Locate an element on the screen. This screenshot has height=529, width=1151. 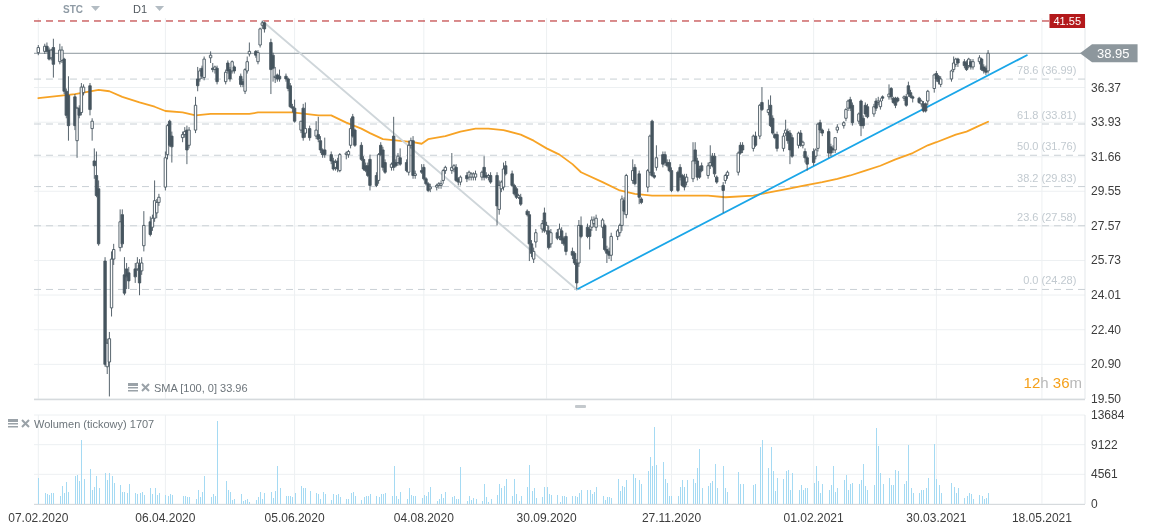
y-tick-label: 22.40 is located at coordinates (1106, 329).